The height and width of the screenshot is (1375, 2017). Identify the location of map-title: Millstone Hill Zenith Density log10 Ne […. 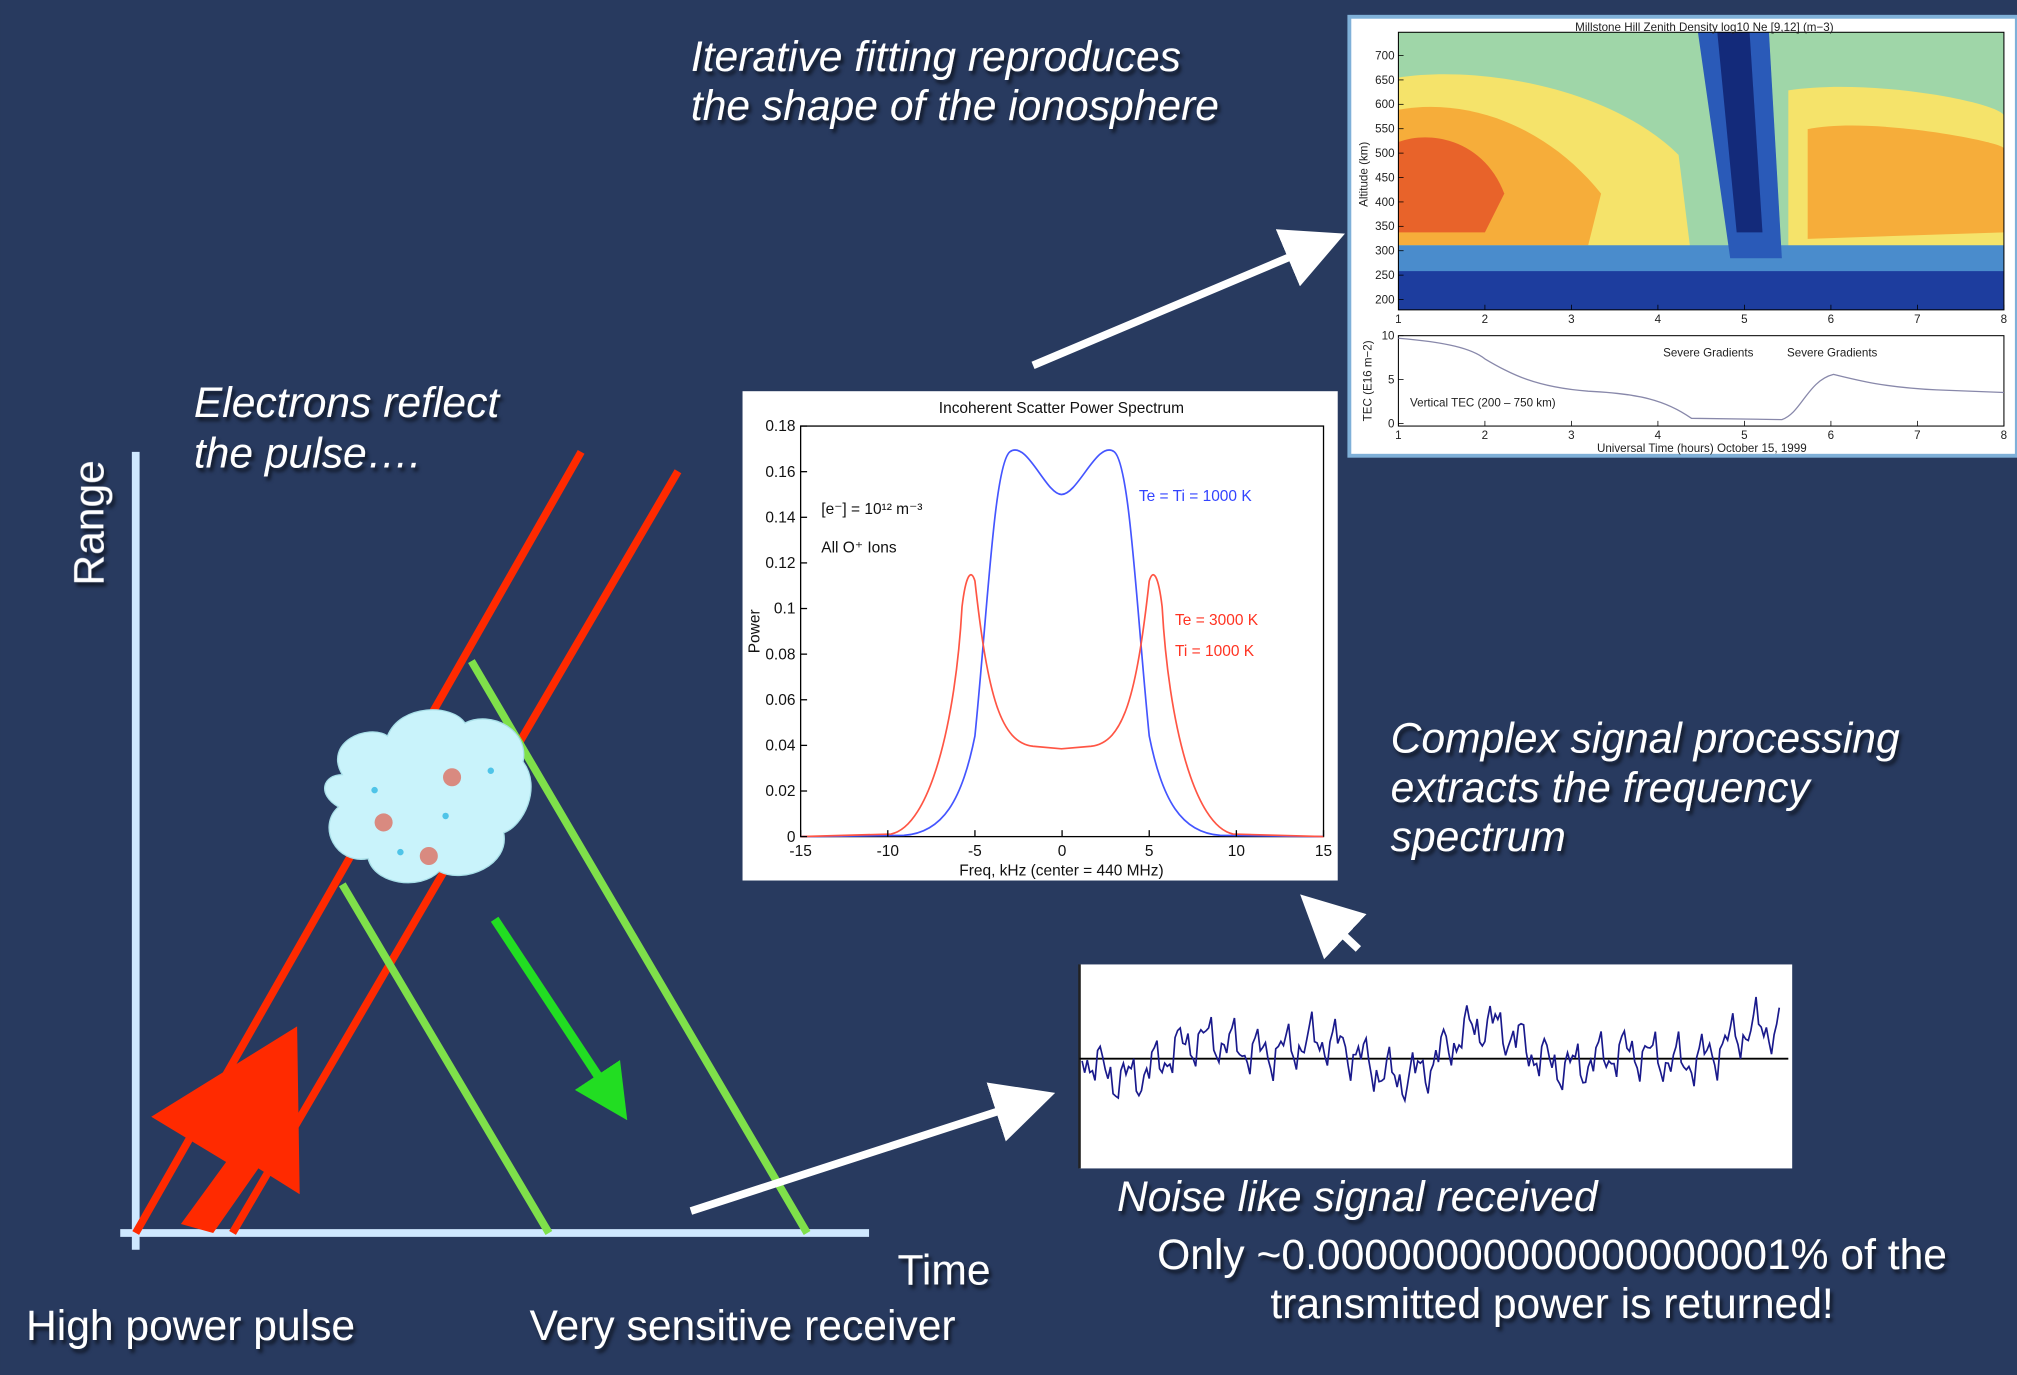
(1704, 27).